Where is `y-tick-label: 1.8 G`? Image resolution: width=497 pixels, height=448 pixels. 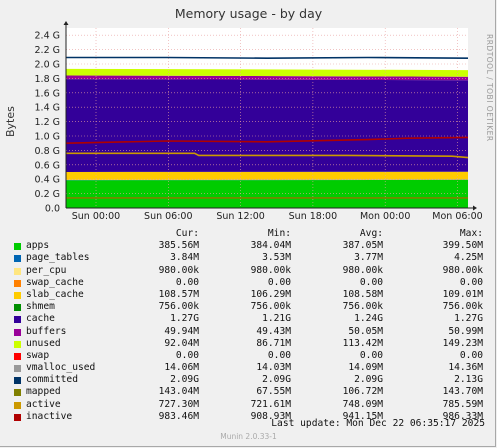 y-tick-label: 1.8 G is located at coordinates (48, 79).